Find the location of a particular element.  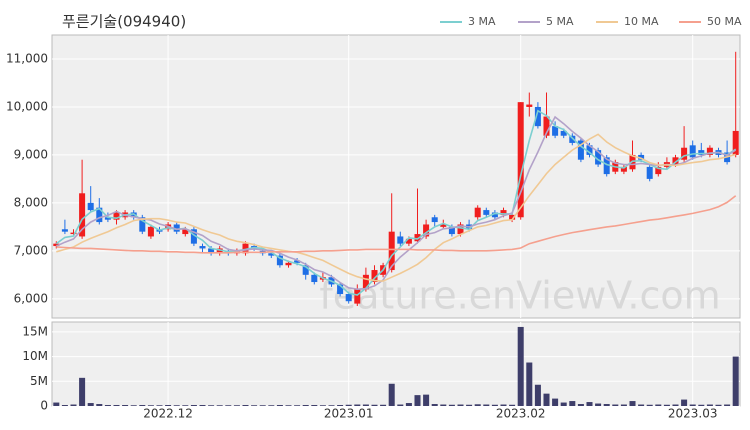

legend-label: 5 MA is located at coordinates (560, 21).